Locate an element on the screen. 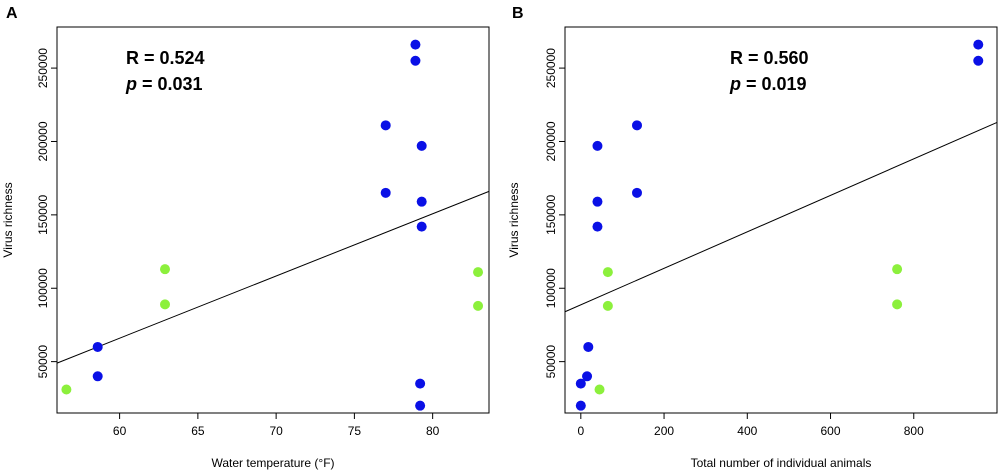 The height and width of the screenshot is (474, 1000). x-tick-label: 60 is located at coordinates (120, 431).